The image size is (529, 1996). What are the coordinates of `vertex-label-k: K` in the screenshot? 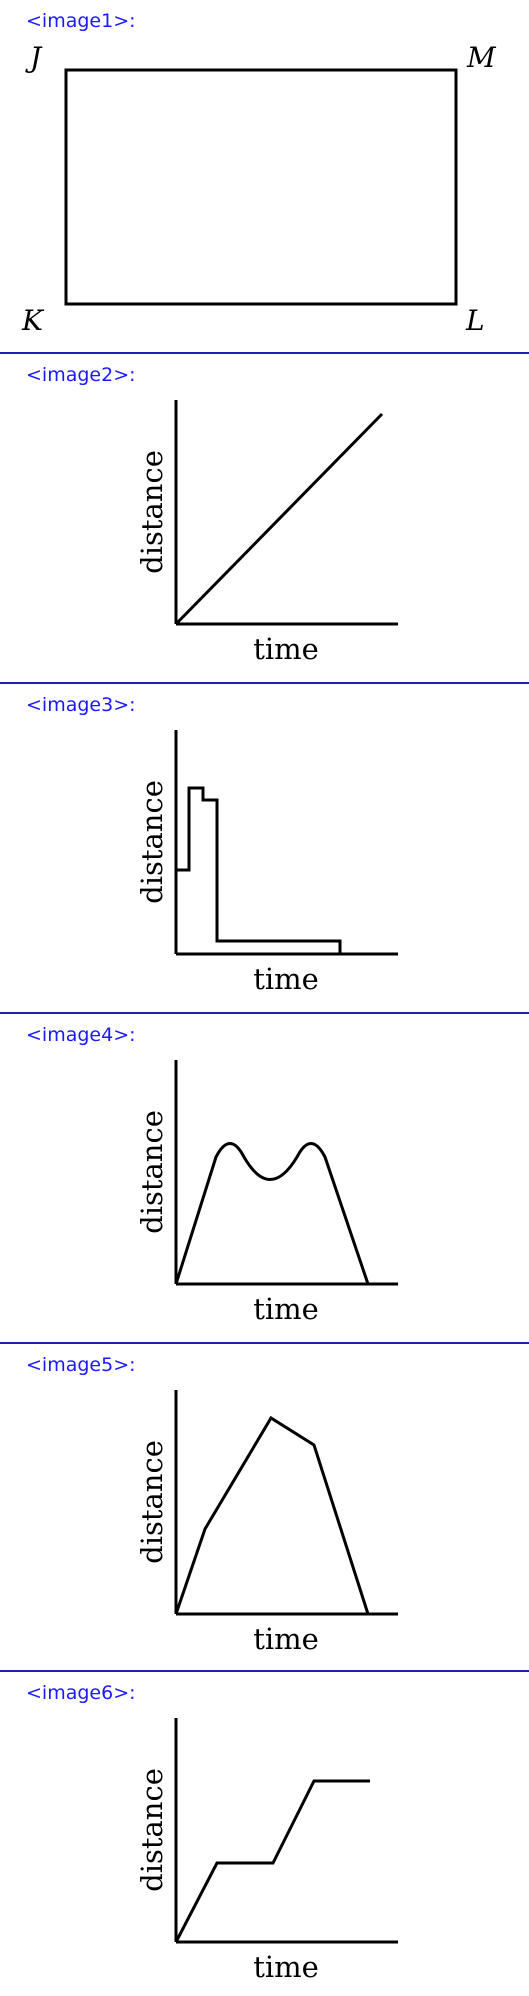 It's located at (33, 320).